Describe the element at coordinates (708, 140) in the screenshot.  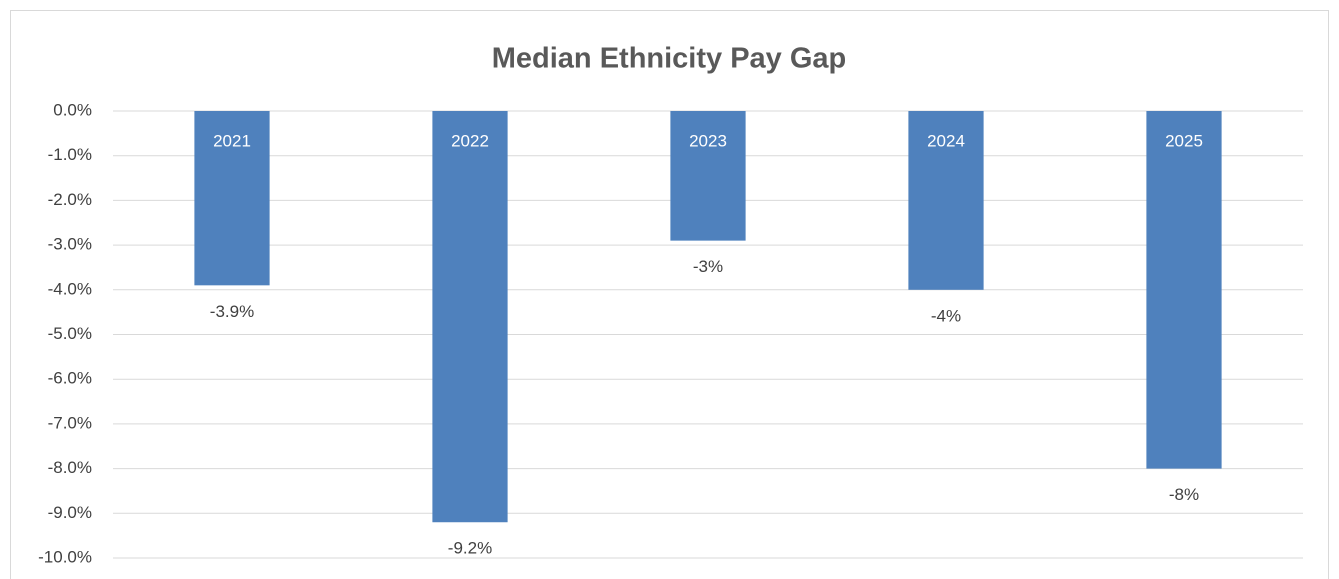
I see `category-label: 2023` at that location.